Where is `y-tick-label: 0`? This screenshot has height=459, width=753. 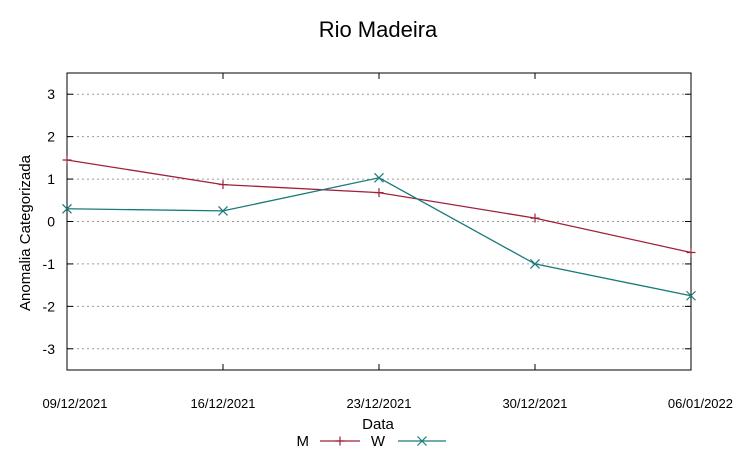 y-tick-label: 0 is located at coordinates (51, 222).